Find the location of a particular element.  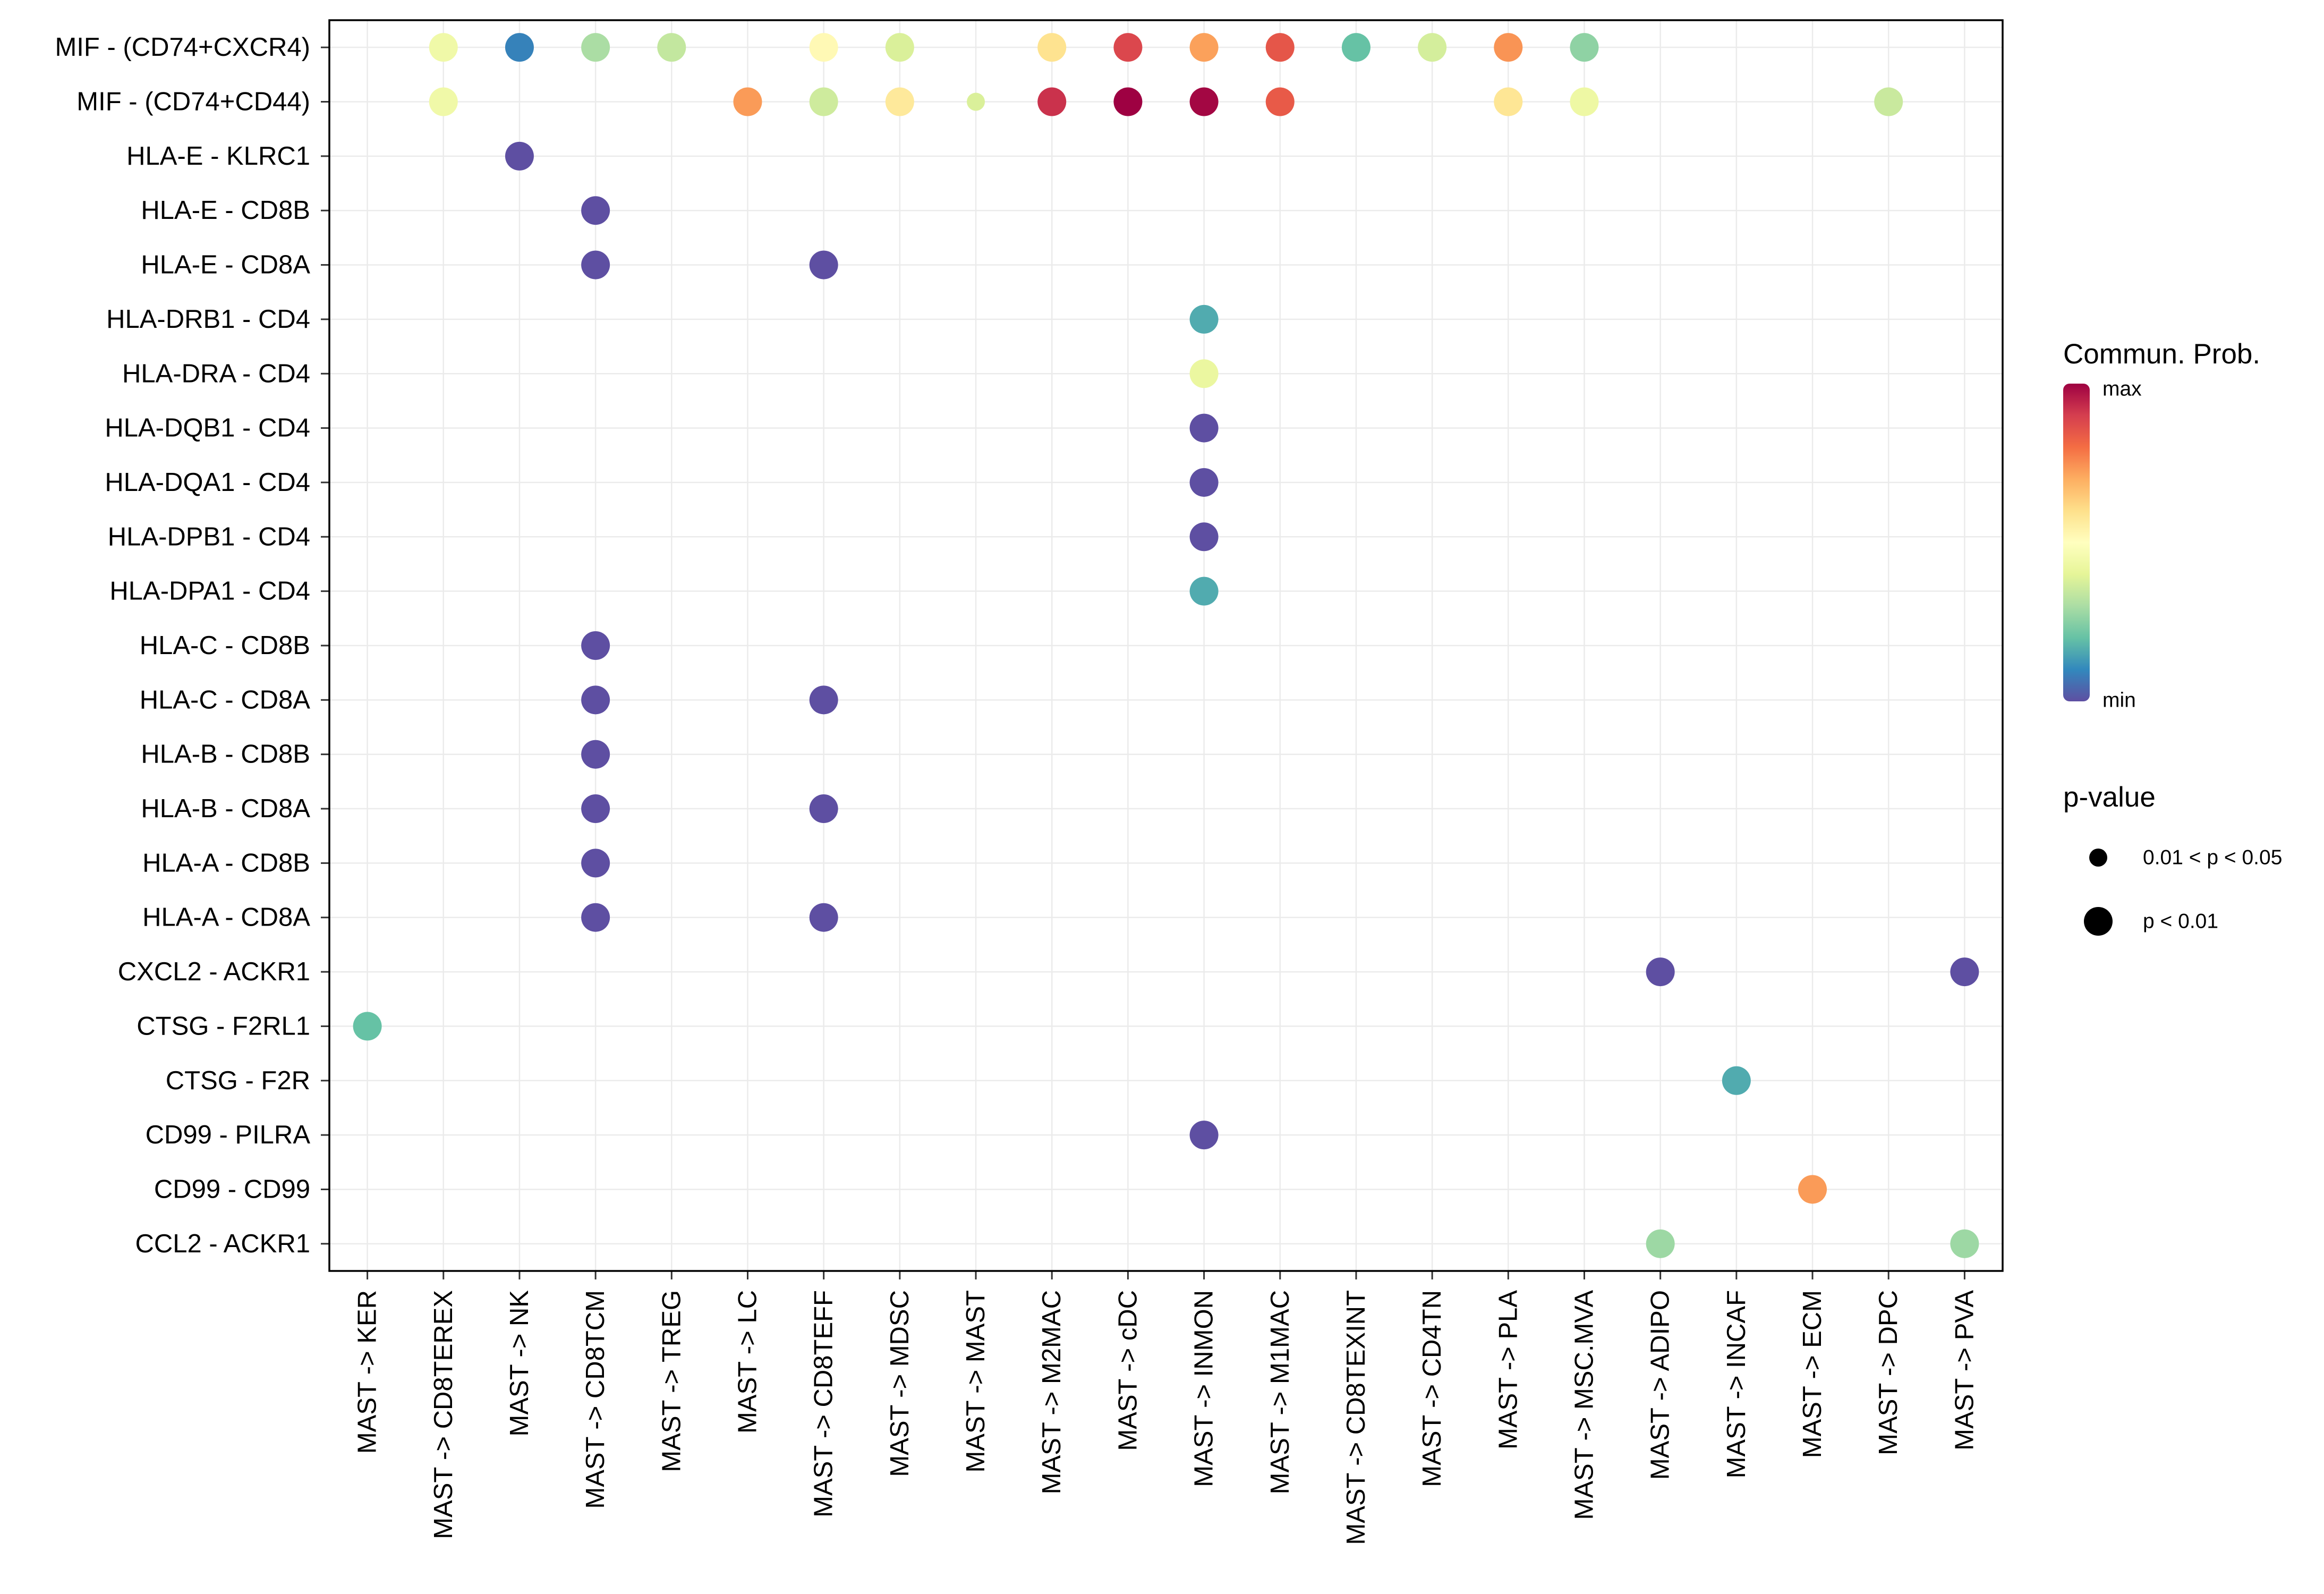

y-label-ctsg-f2r: CTSG - F2R is located at coordinates (238, 1080).